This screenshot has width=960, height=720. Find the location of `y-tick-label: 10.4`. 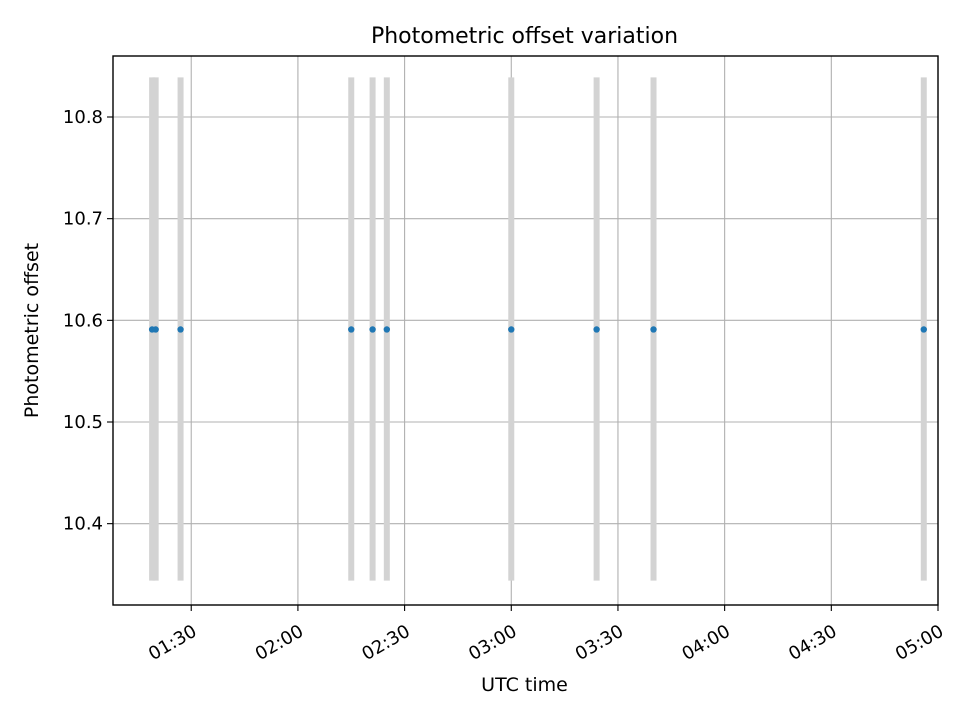

y-tick-label: 10.4 is located at coordinates (83, 524).